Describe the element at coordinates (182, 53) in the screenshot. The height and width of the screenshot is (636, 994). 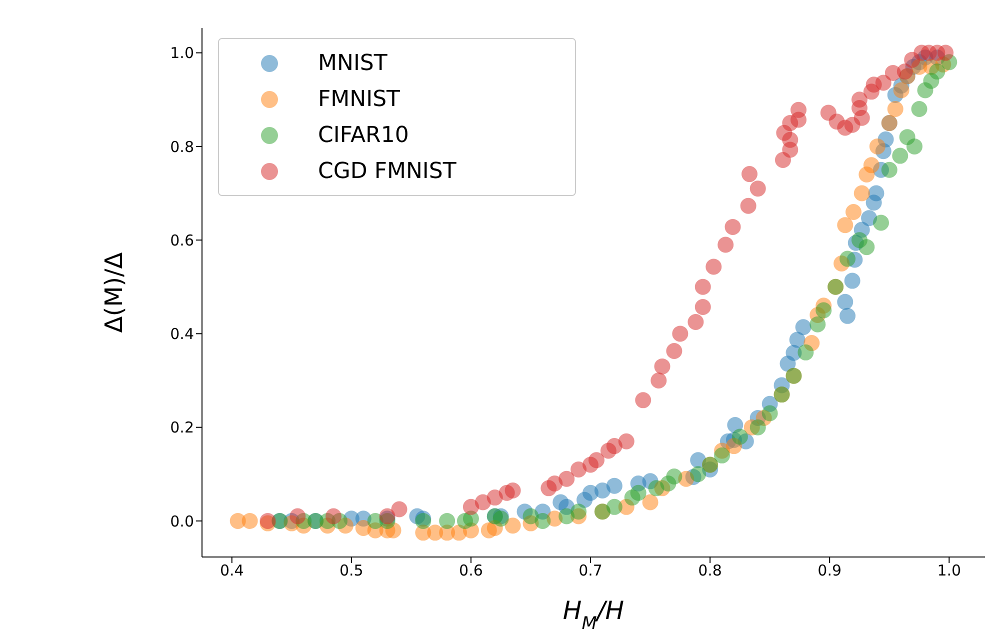
I see `y-tick-label: 1.0` at that location.